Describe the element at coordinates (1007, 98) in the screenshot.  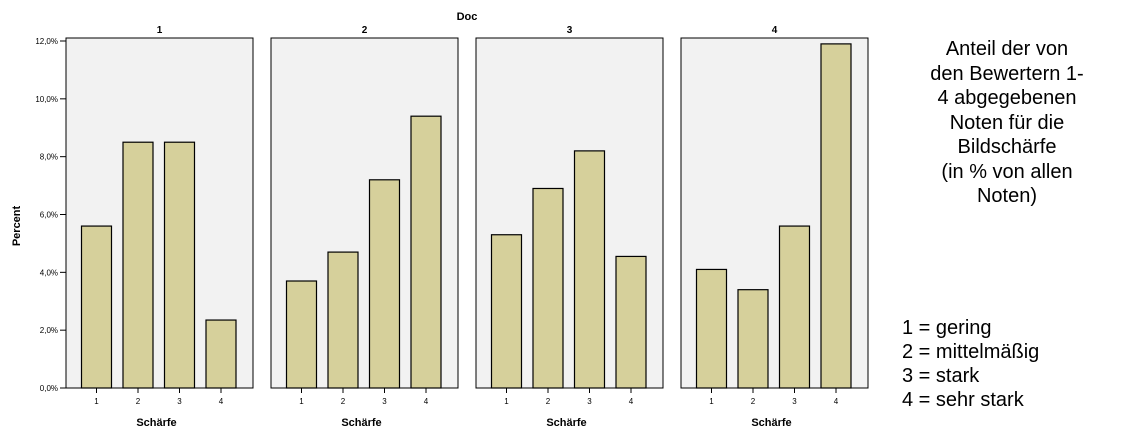
I see `annotation-line: 4 abgegebenen` at that location.